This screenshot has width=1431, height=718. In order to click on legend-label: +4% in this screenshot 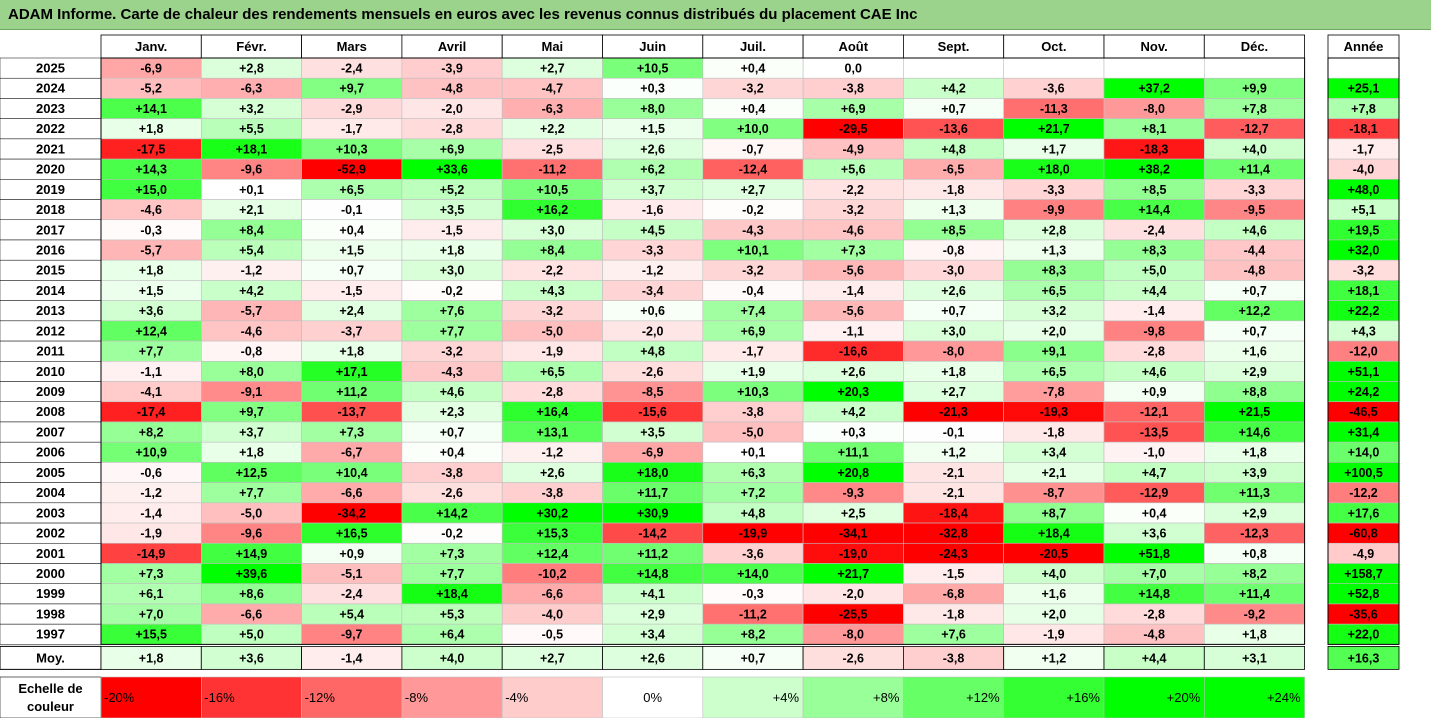, I will do `click(786, 697)`.